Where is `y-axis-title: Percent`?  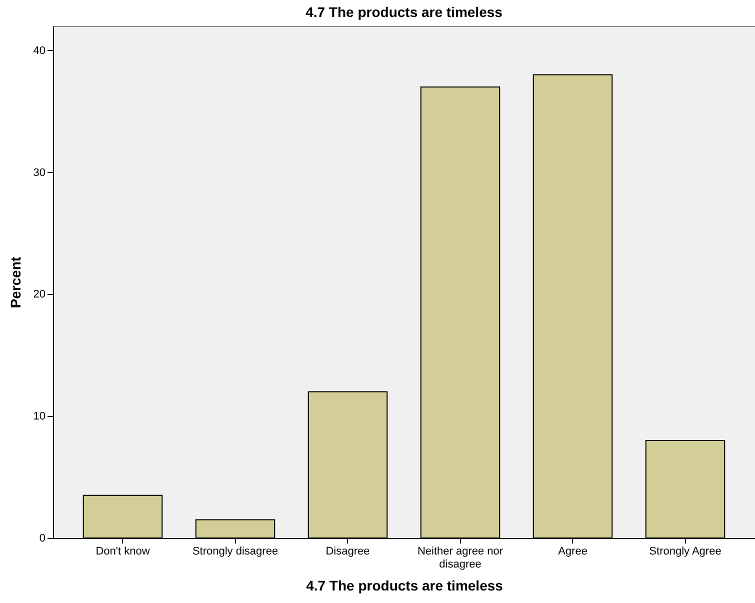 y-axis-title: Percent is located at coordinates (15, 282).